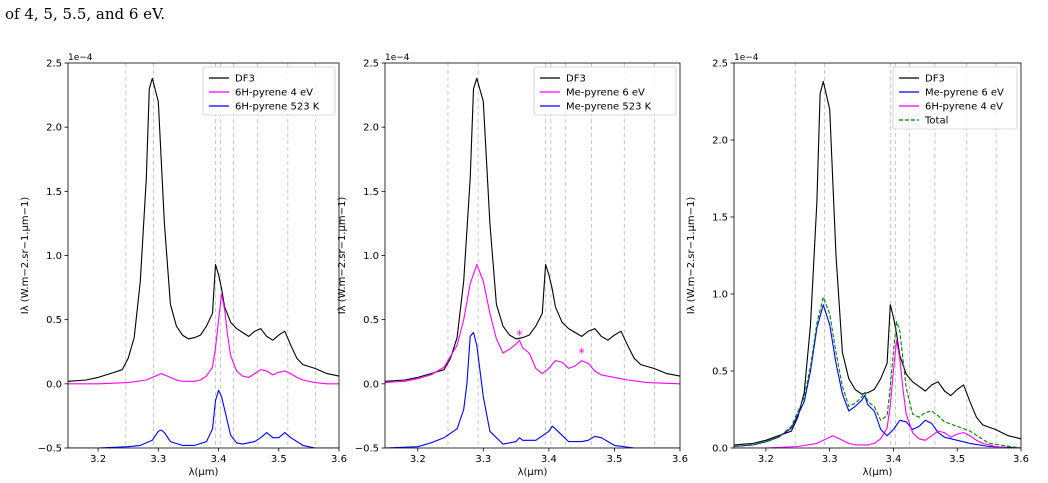 The width and height of the screenshot is (1048, 483). What do you see at coordinates (85, 14) in the screenshot?
I see `caption-text: of 4, 5, 5.5, and 6 eV.` at bounding box center [85, 14].